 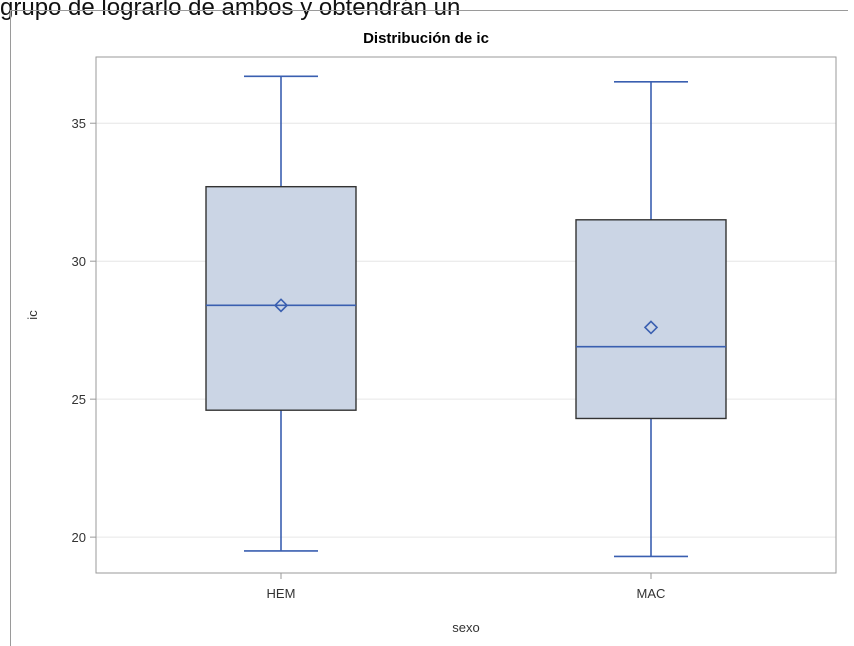 What do you see at coordinates (32, 315) in the screenshot?
I see `y-axis-label: ic` at bounding box center [32, 315].